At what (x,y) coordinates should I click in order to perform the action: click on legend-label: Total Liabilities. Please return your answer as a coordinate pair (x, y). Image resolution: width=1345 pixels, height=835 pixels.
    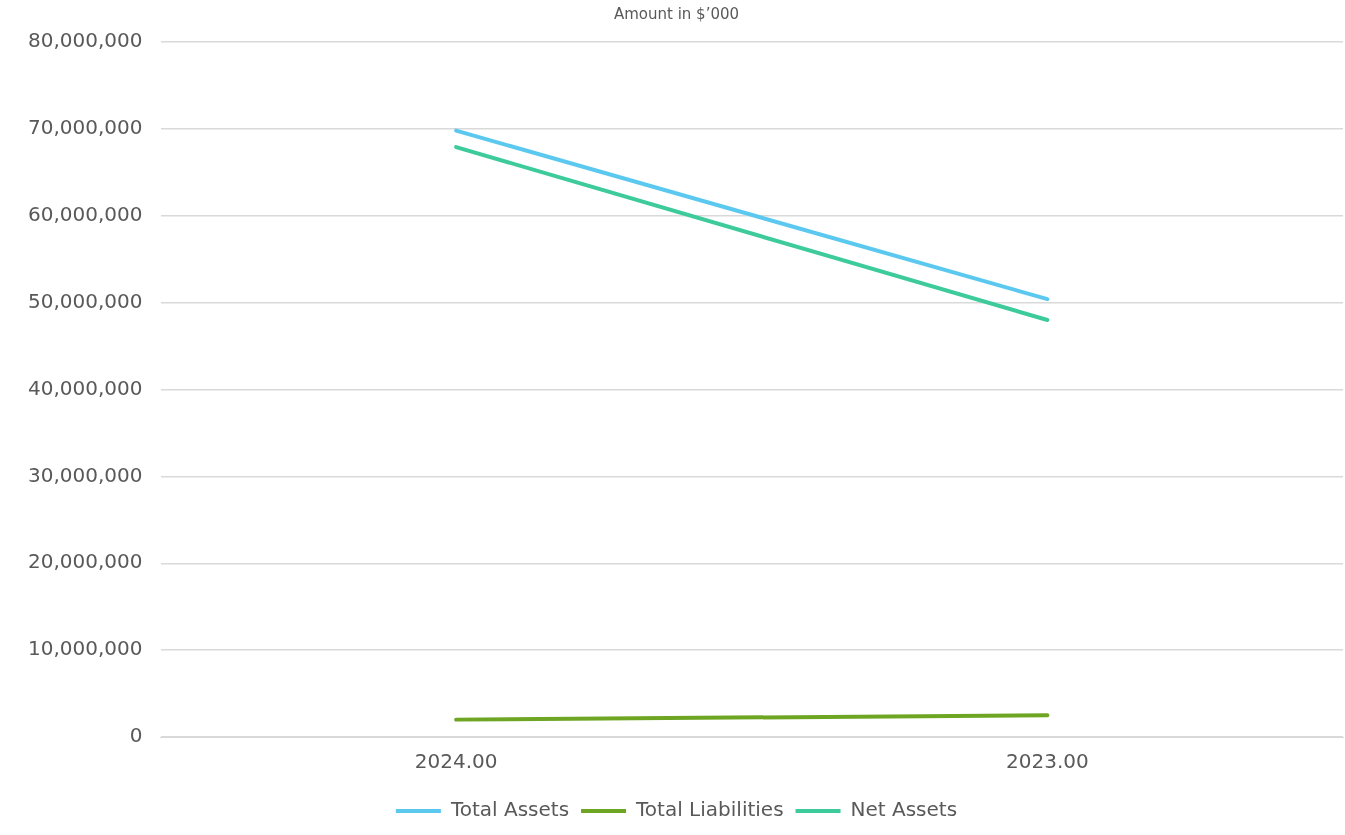
    Looking at the image, I should click on (709, 809).